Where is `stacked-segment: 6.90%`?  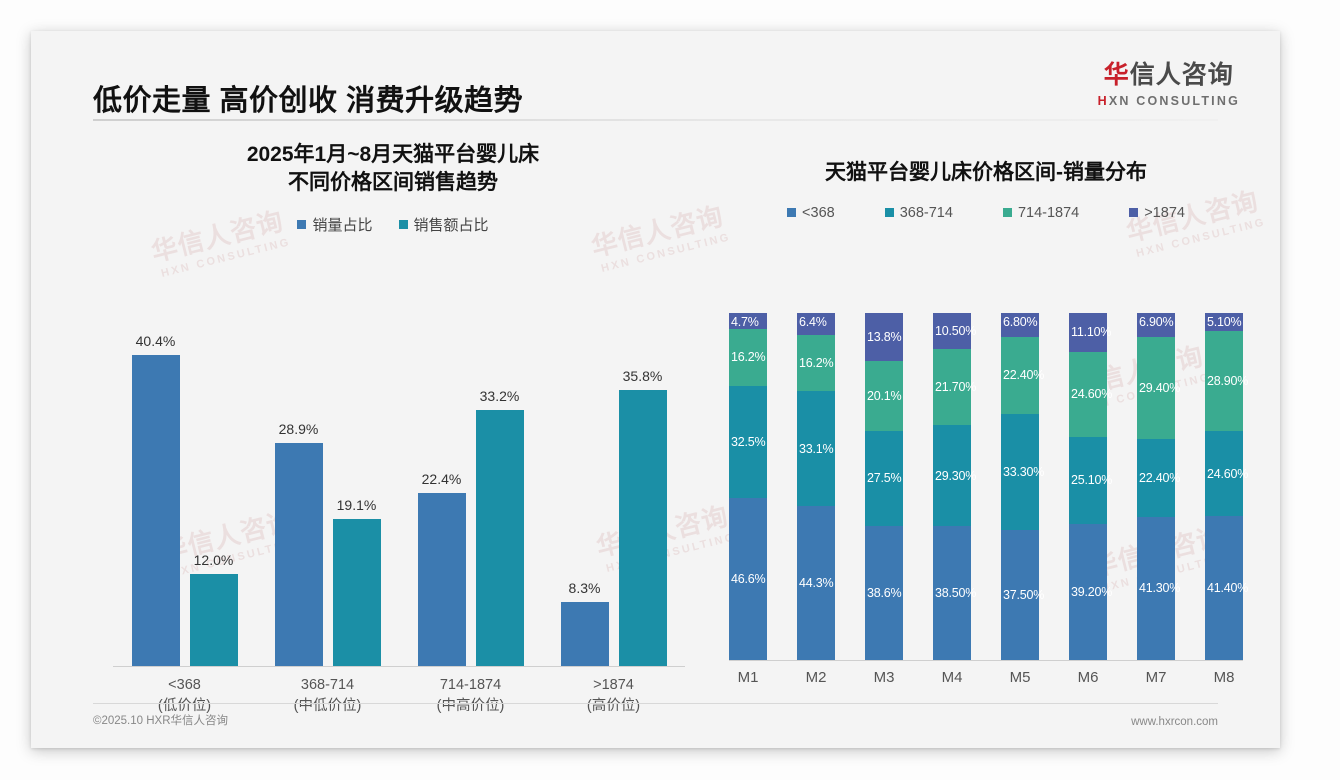 stacked-segment: 6.90% is located at coordinates (1156, 325).